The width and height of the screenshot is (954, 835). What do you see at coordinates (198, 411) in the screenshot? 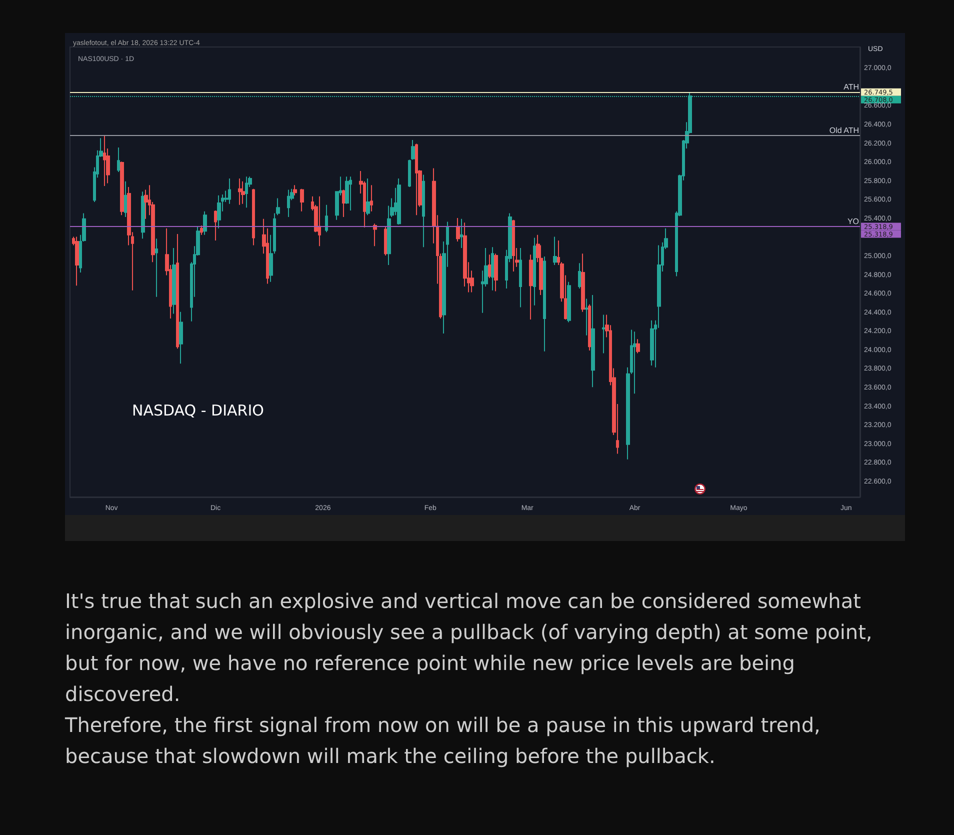
I see `annotation: NASDAQ - DIARIO` at bounding box center [198, 411].